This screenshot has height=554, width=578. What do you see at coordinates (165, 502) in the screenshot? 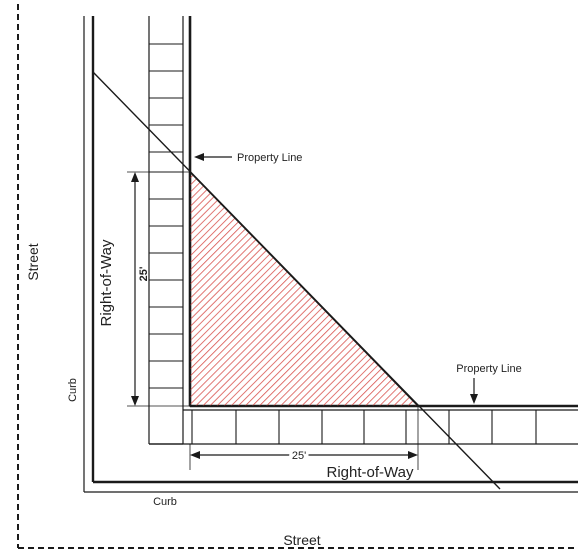
I see `curb-label-bottom: Curb` at bounding box center [165, 502].